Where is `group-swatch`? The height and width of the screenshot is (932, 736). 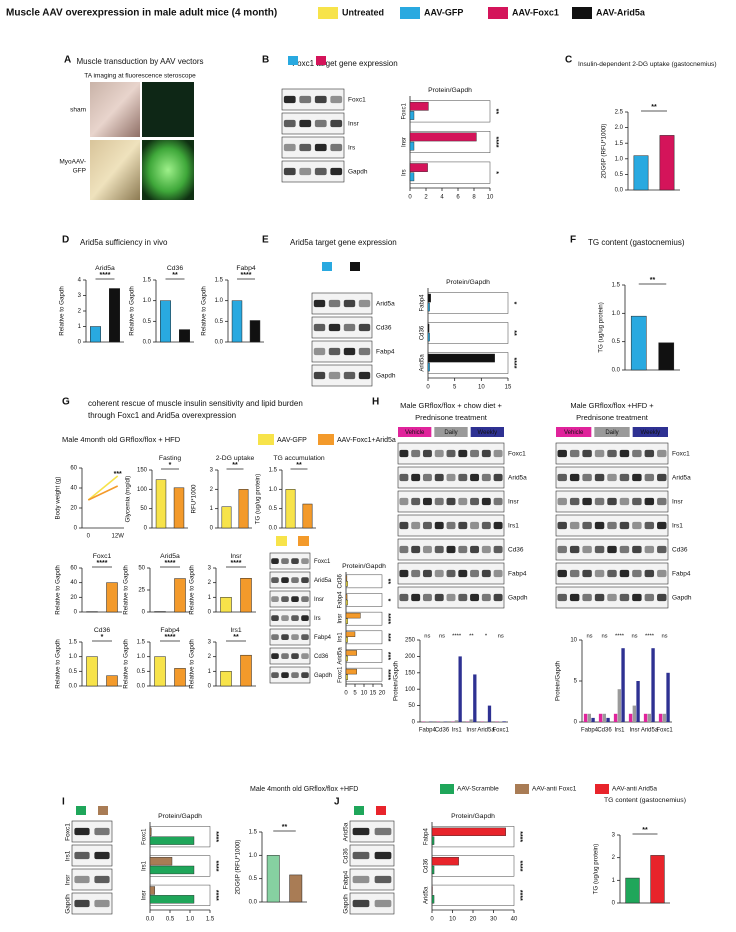 group-swatch is located at coordinates (303, 541).